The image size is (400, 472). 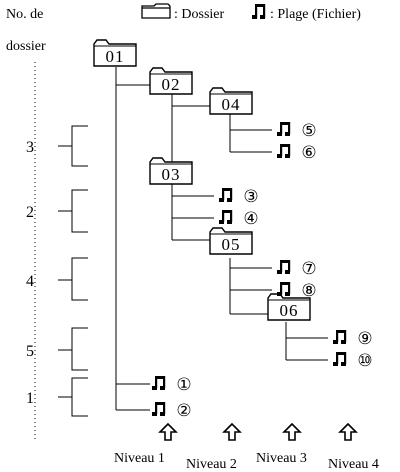 I want to click on level-2: Niveau 2, so click(x=214, y=447).